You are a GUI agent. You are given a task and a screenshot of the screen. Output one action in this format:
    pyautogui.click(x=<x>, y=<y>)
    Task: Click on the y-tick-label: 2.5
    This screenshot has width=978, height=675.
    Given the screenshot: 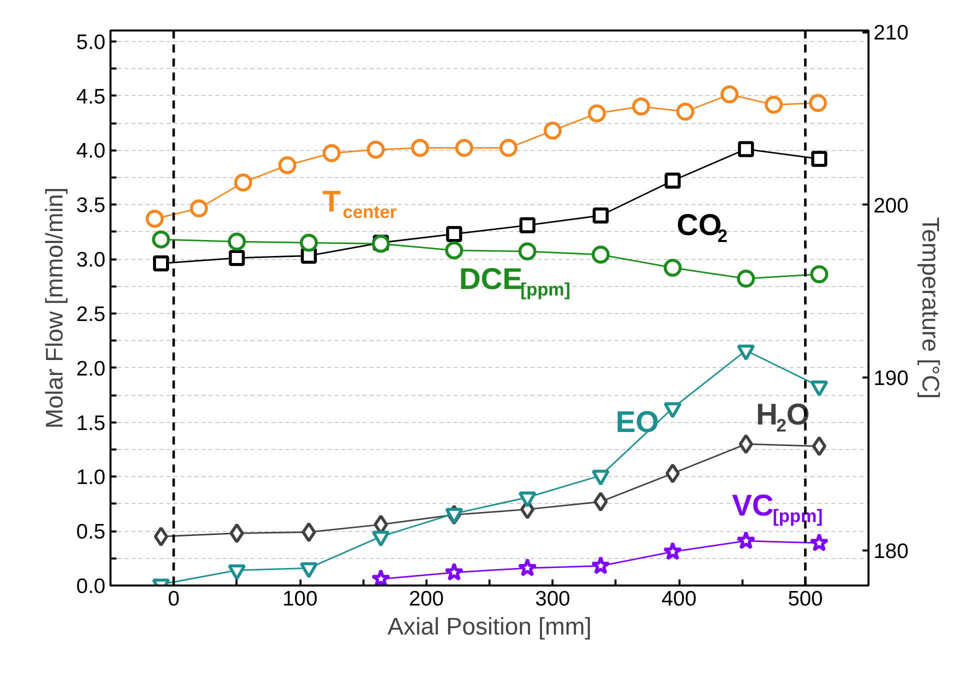 What is the action you would take?
    pyautogui.click(x=91, y=314)
    